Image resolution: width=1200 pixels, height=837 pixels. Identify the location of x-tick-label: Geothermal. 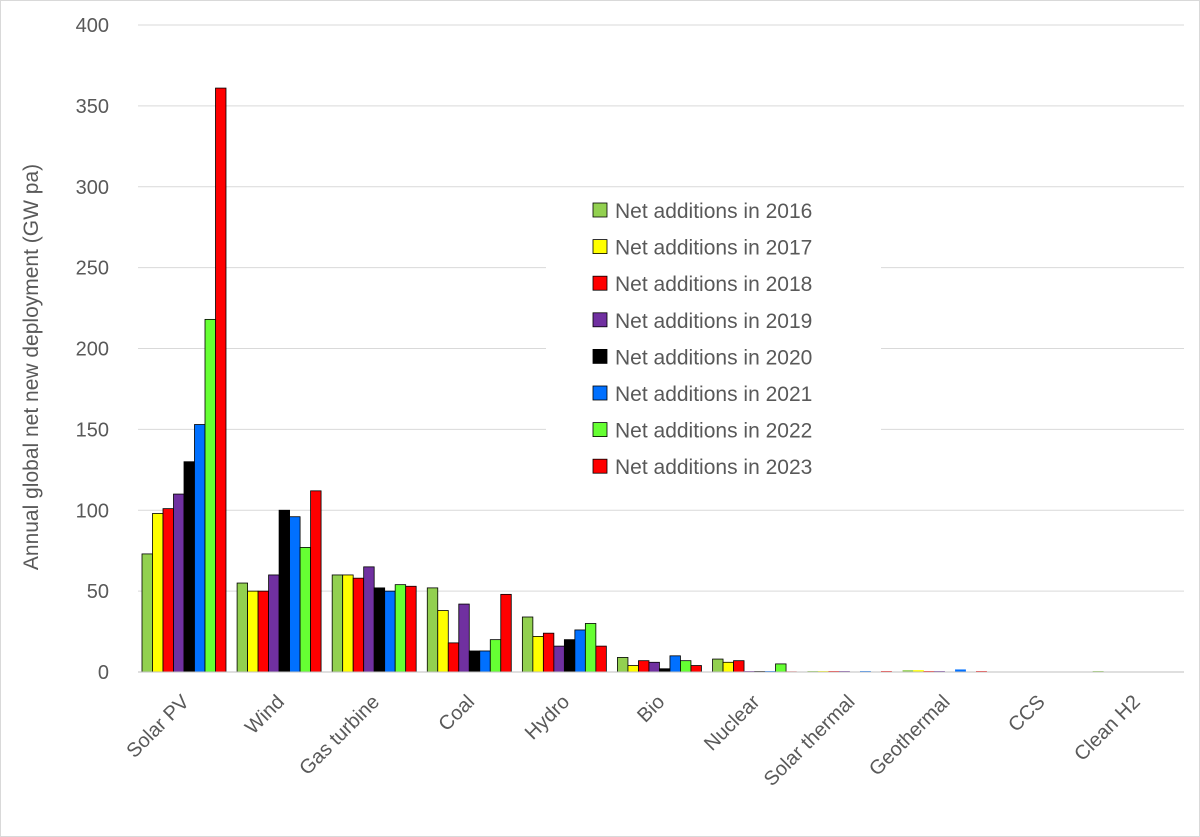
(909, 735).